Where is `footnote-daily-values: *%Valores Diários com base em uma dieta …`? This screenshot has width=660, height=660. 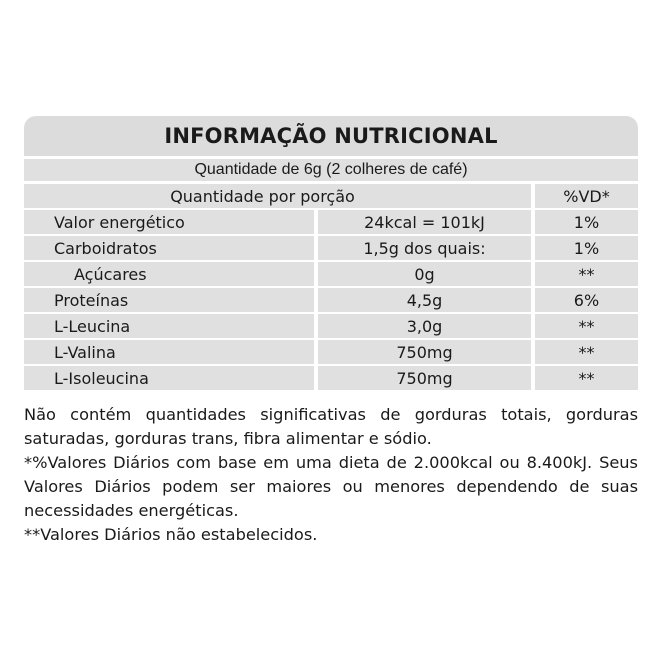 footnote-daily-values: *%Valores Diários com base em uma dieta … is located at coordinates (331, 486).